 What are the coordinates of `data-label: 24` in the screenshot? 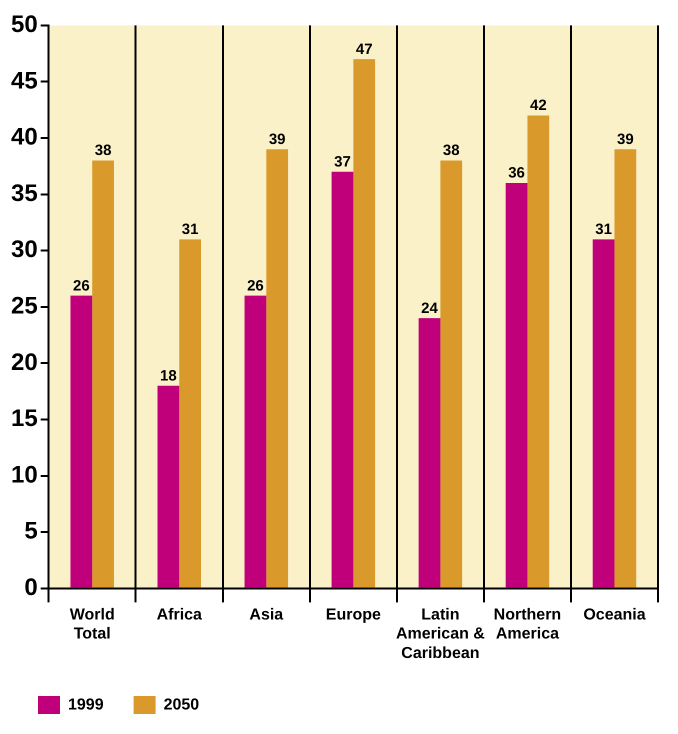 It's located at (430, 308).